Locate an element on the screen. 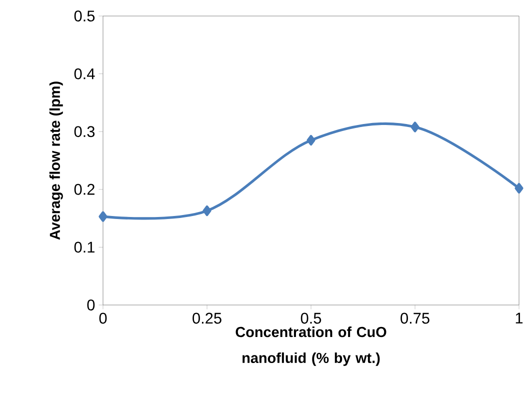 The image size is (528, 418). y-axis-title: Average flow rate (lpm) is located at coordinates (56, 161).